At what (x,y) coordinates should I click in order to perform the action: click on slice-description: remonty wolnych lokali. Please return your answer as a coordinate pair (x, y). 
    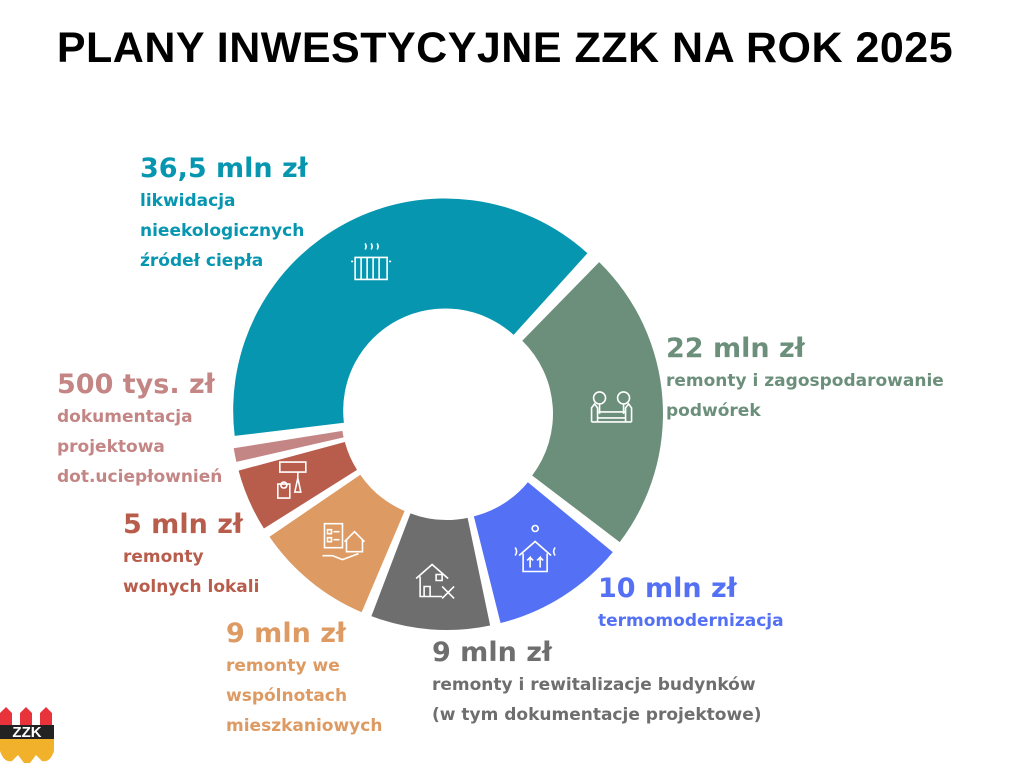
    Looking at the image, I should click on (191, 572).